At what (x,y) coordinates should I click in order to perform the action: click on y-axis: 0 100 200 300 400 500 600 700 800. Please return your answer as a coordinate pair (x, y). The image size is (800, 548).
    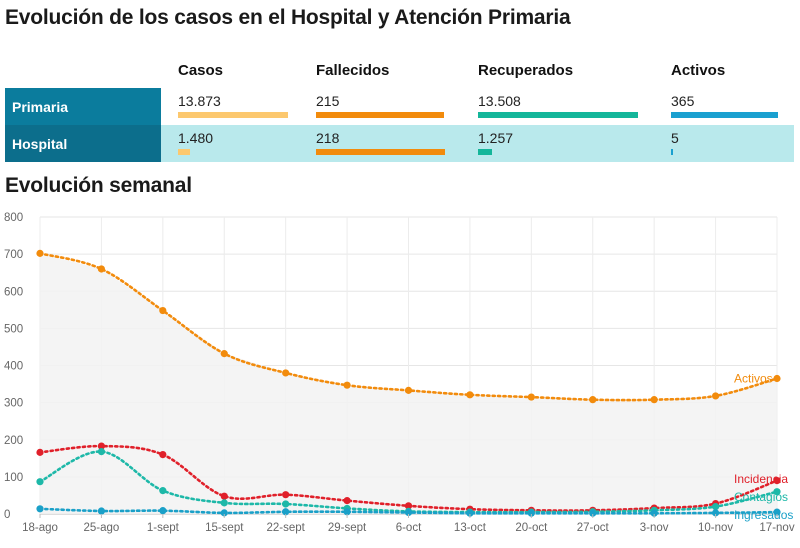
    Looking at the image, I should click on (13, 366).